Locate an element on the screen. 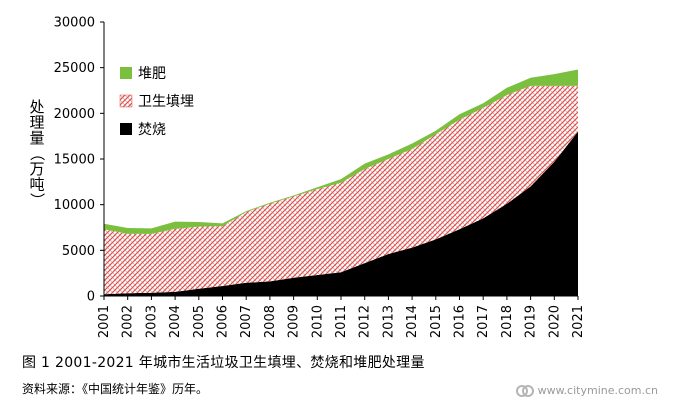 The width and height of the screenshot is (680, 404). y-axis-title-char: 吨 is located at coordinates (36, 185).